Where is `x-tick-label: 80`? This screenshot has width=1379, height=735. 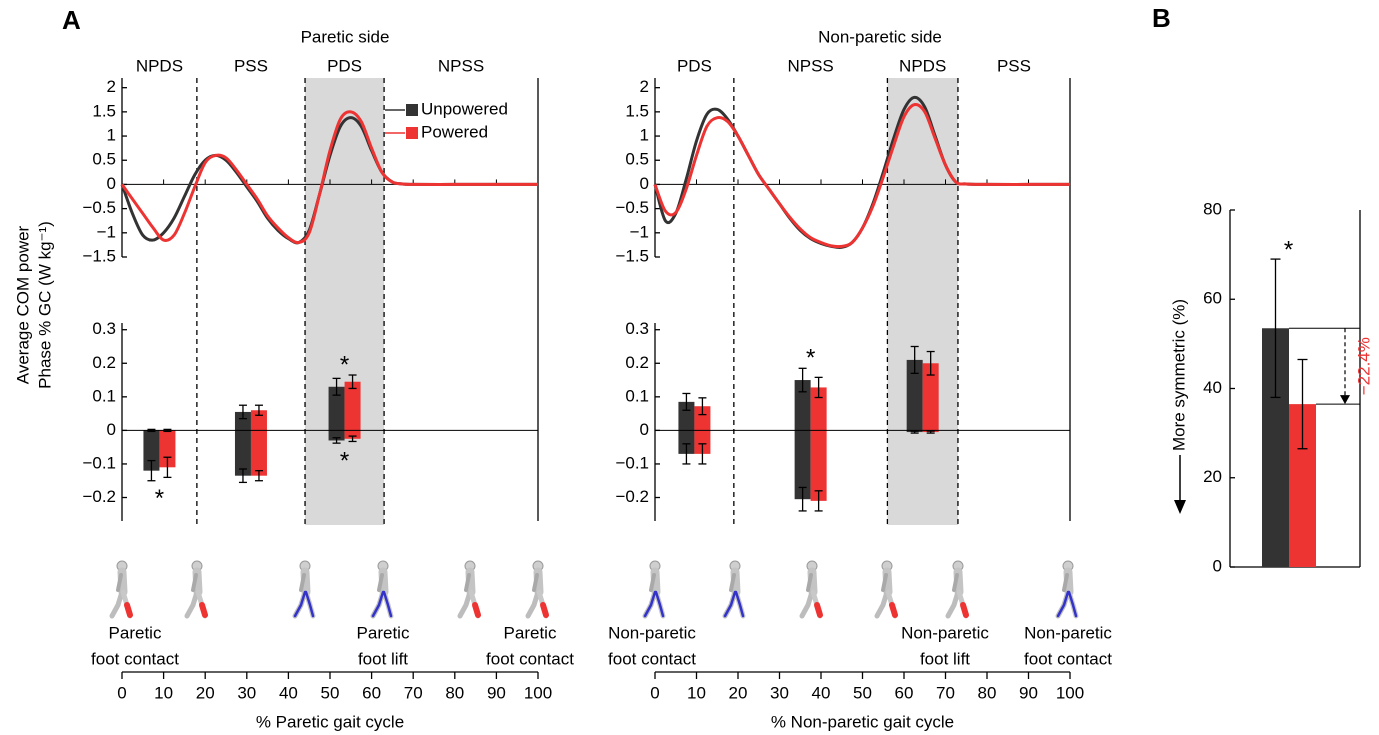 x-tick-label: 80 is located at coordinates (454, 692).